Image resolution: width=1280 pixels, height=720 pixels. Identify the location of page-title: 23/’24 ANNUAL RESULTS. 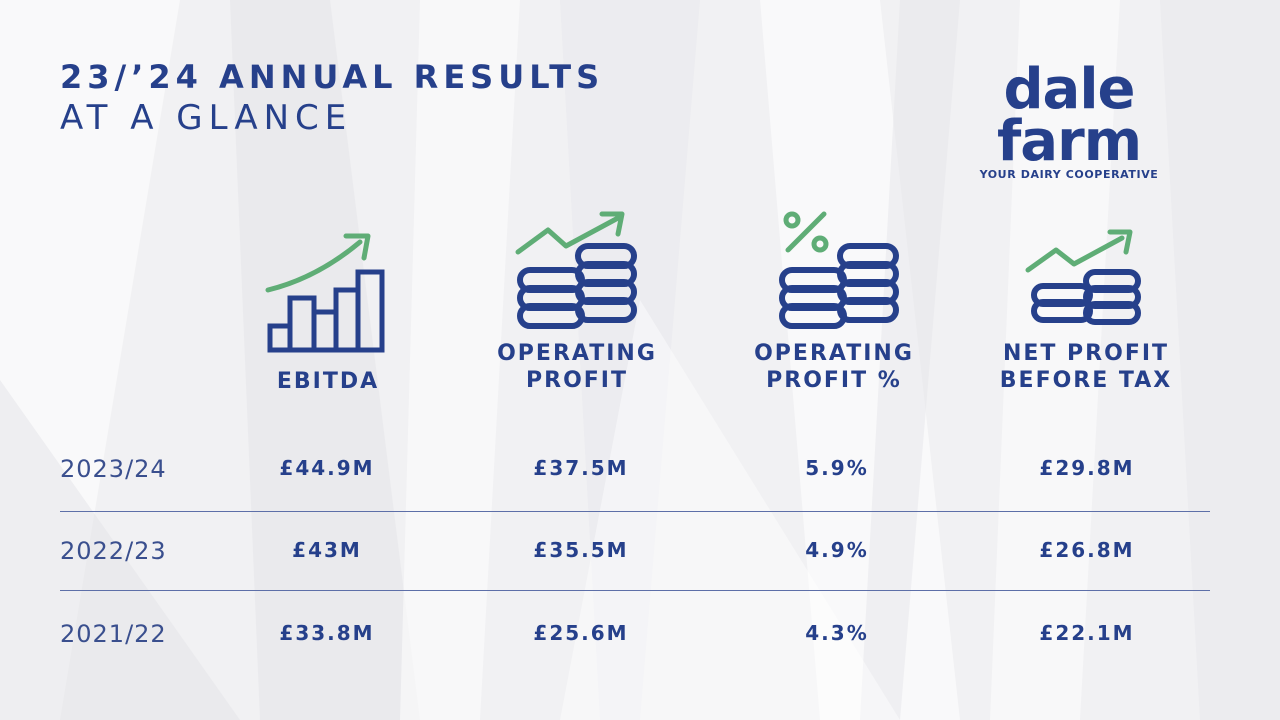
(332, 77).